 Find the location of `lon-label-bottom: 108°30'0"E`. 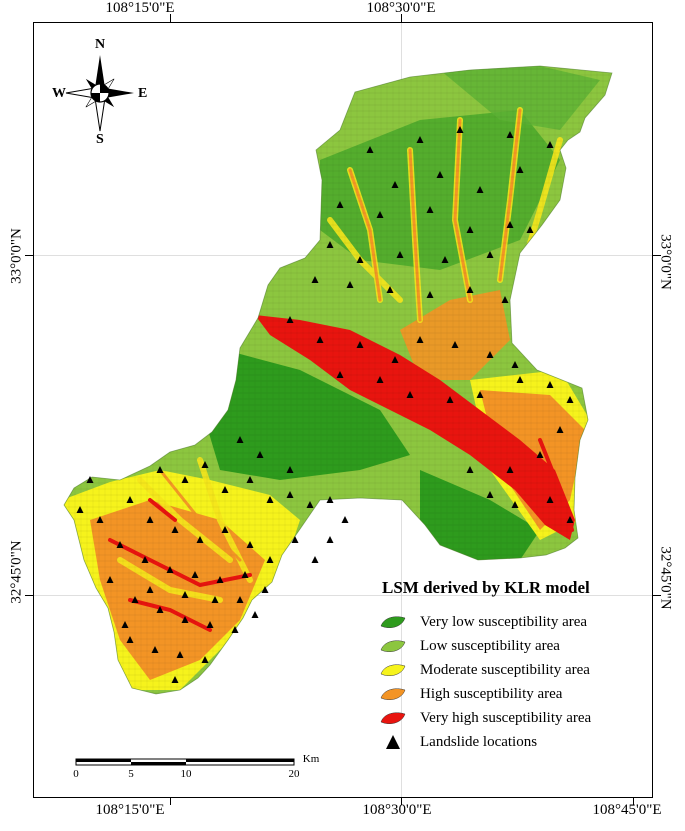

lon-label-bottom: 108°30'0"E is located at coordinates (397, 810).